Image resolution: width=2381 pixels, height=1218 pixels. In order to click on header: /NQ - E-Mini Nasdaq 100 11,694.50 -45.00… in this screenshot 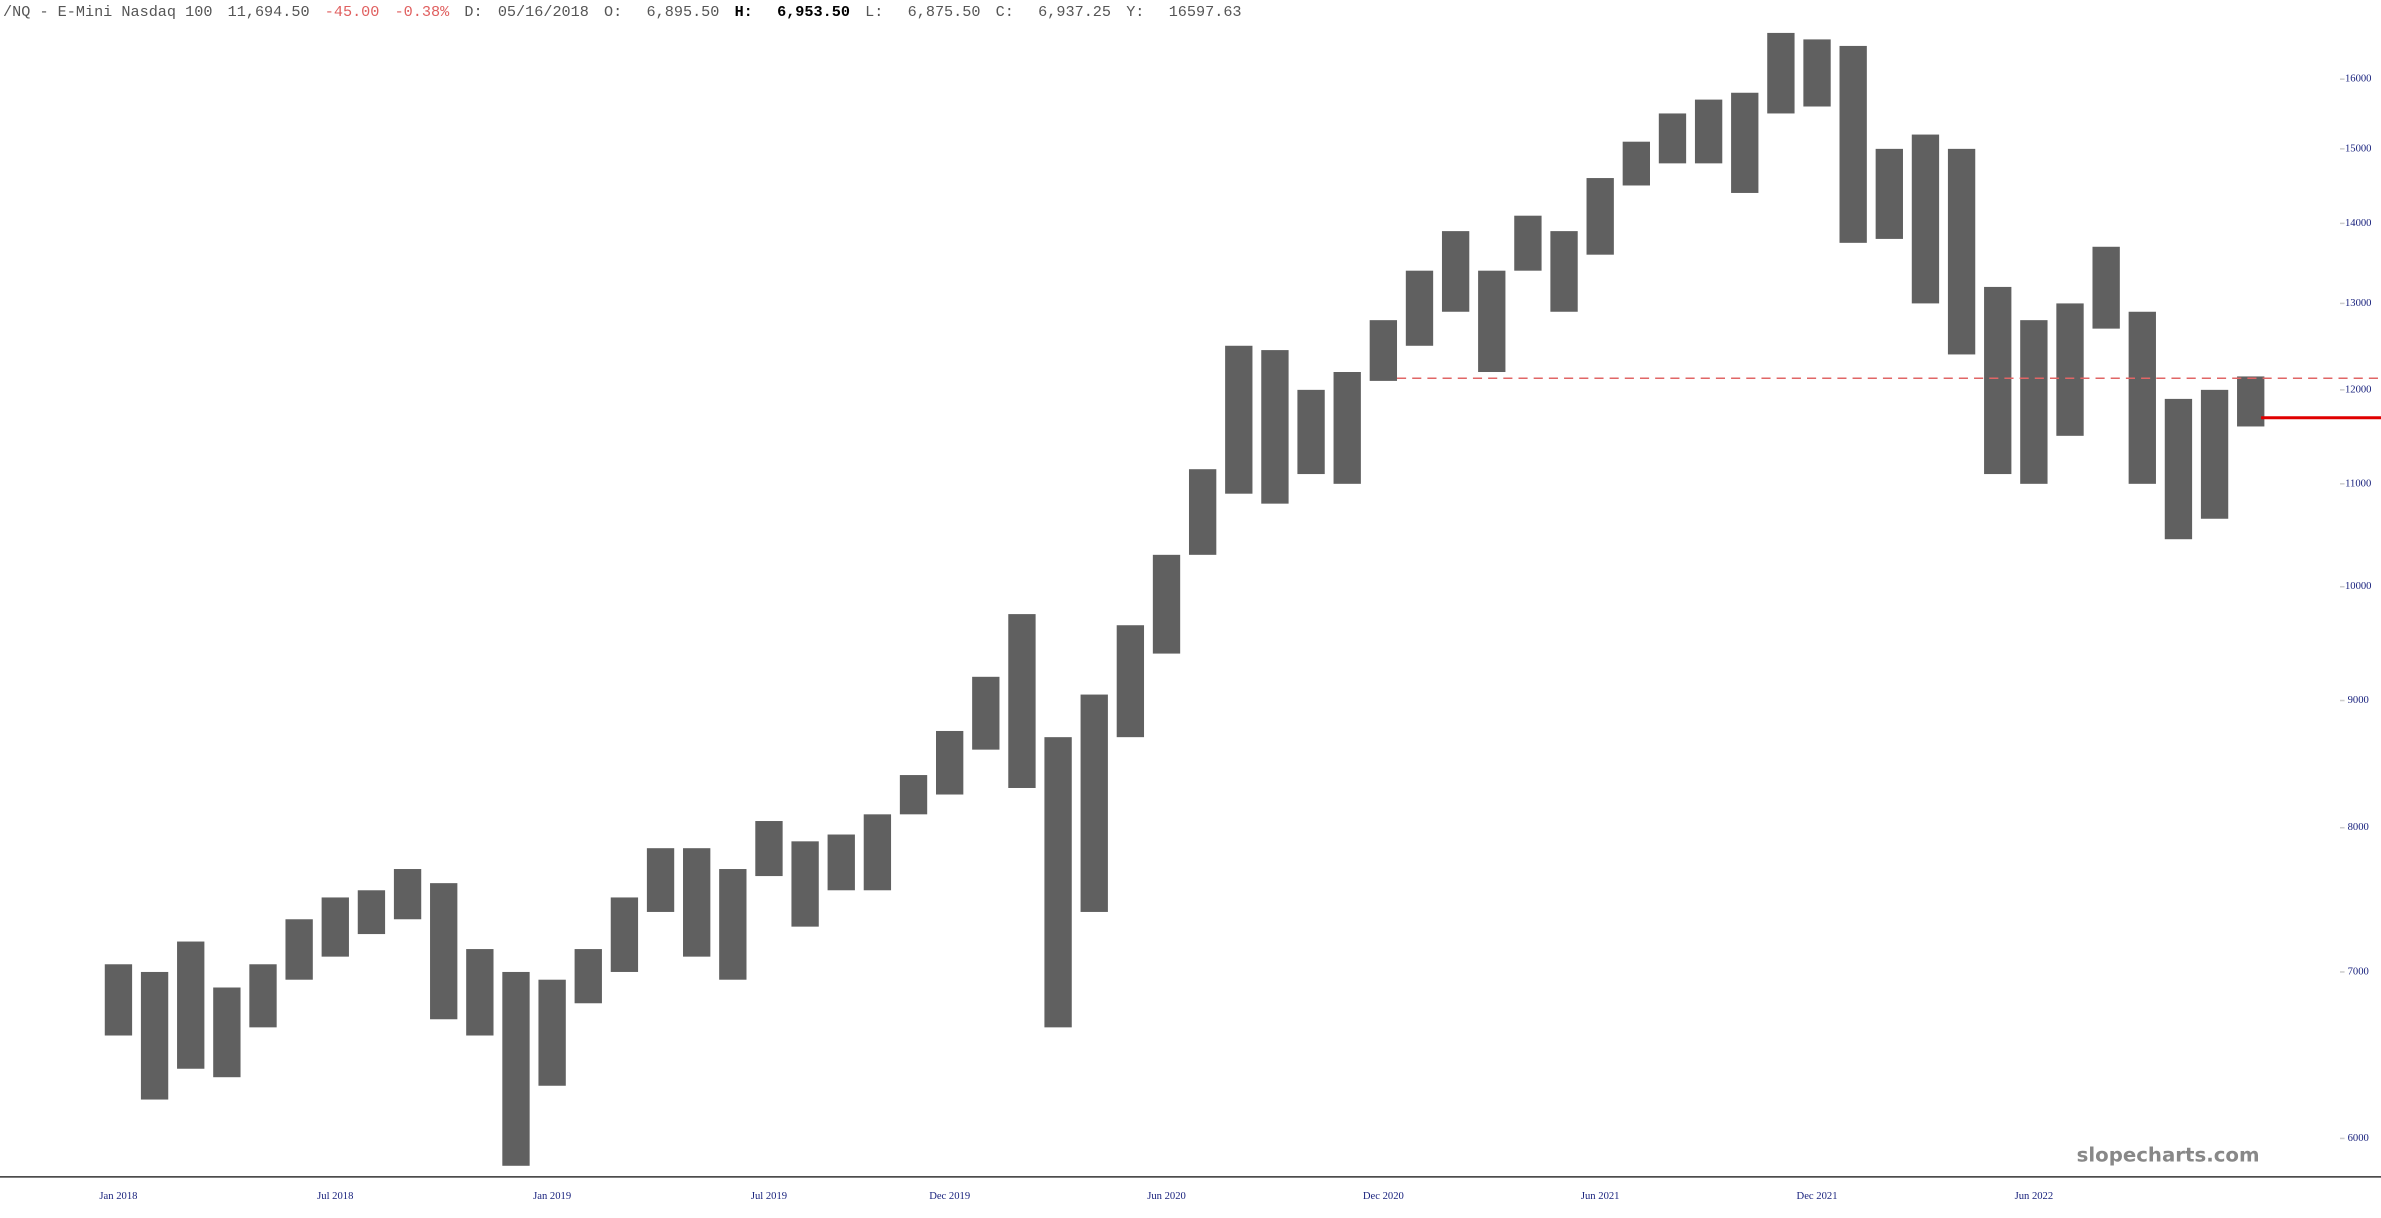, I will do `click(622, 12)`.